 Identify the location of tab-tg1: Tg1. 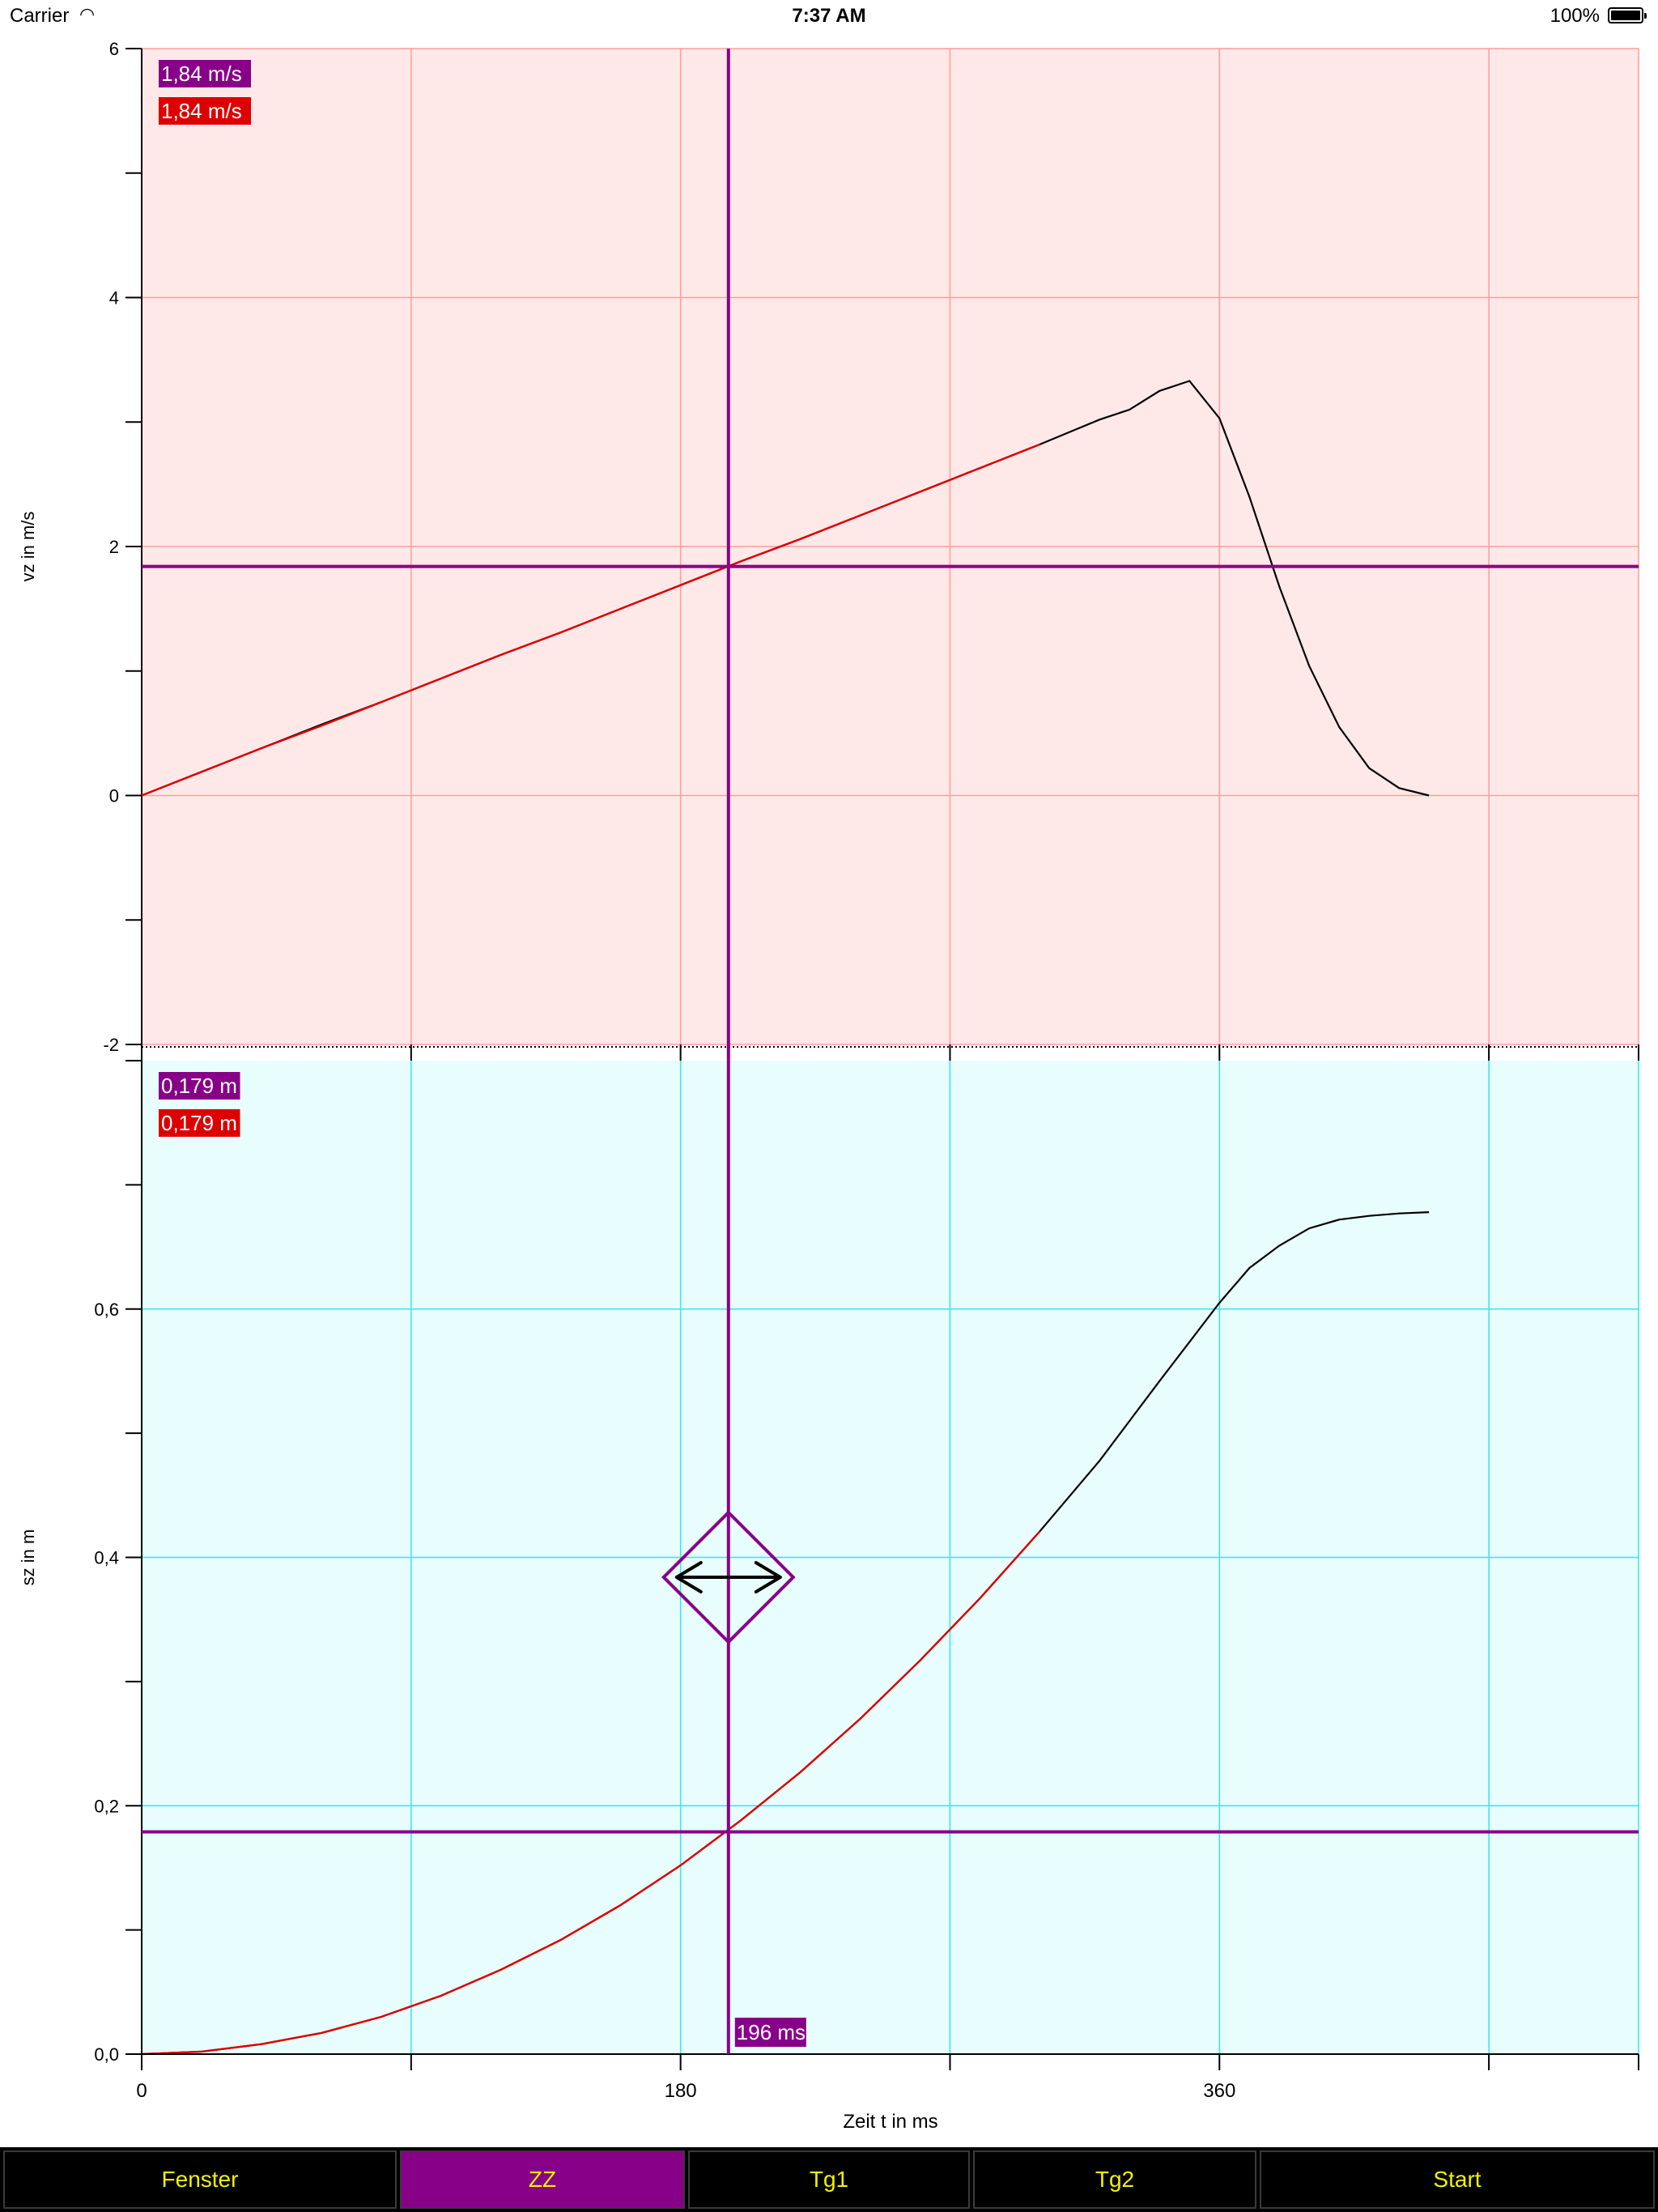
(829, 2180).